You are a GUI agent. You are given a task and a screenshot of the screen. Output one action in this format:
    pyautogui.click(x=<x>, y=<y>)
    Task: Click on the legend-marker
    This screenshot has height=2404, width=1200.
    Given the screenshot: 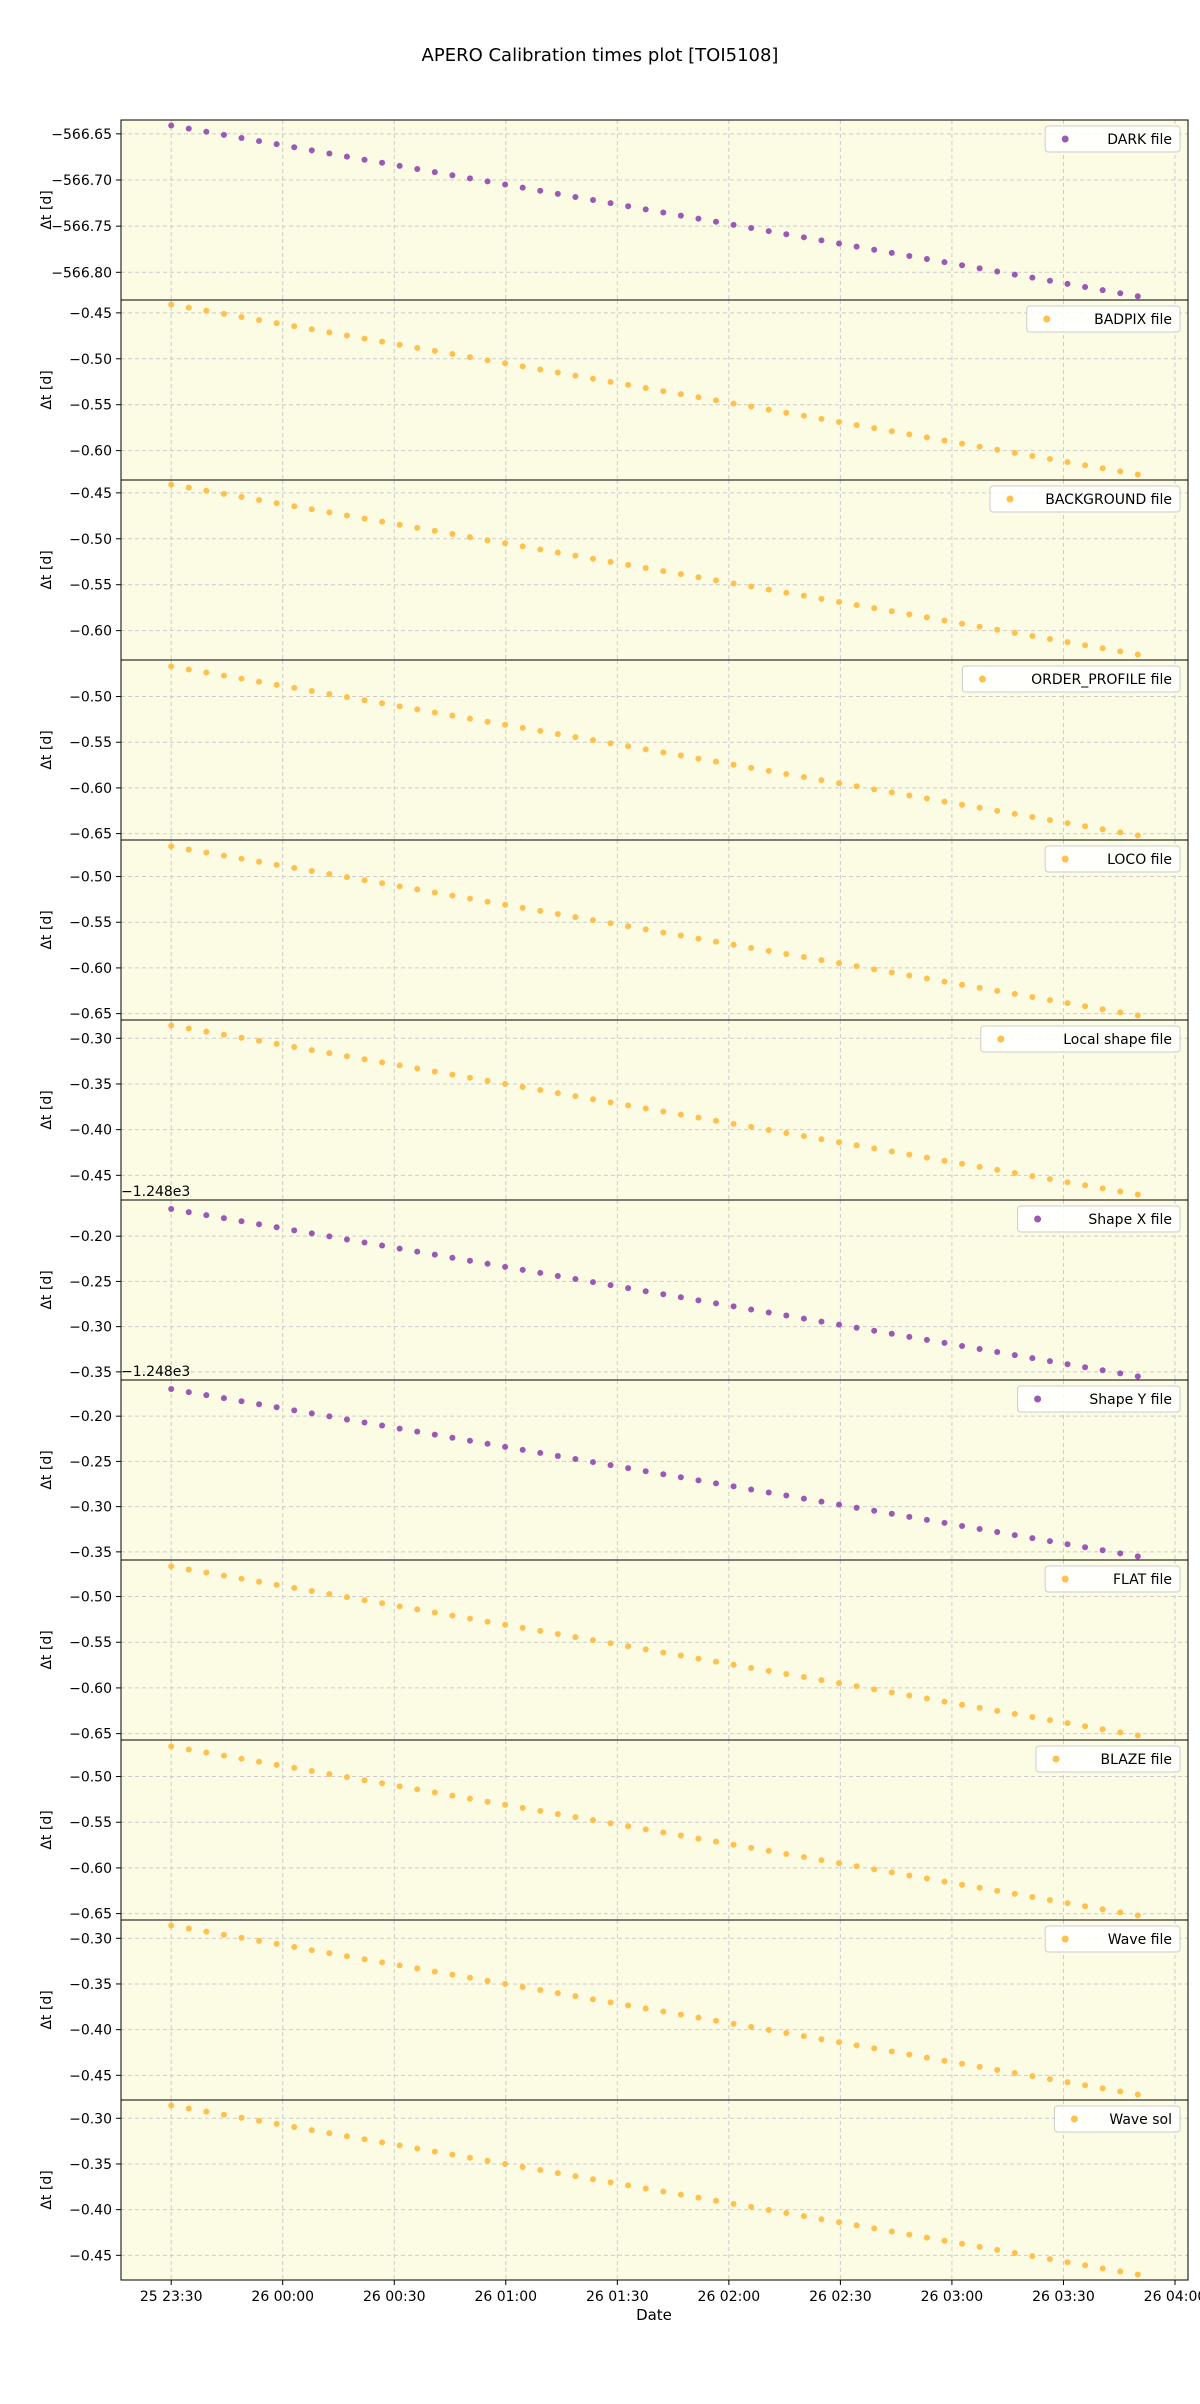 What is the action you would take?
    pyautogui.click(x=1038, y=1219)
    